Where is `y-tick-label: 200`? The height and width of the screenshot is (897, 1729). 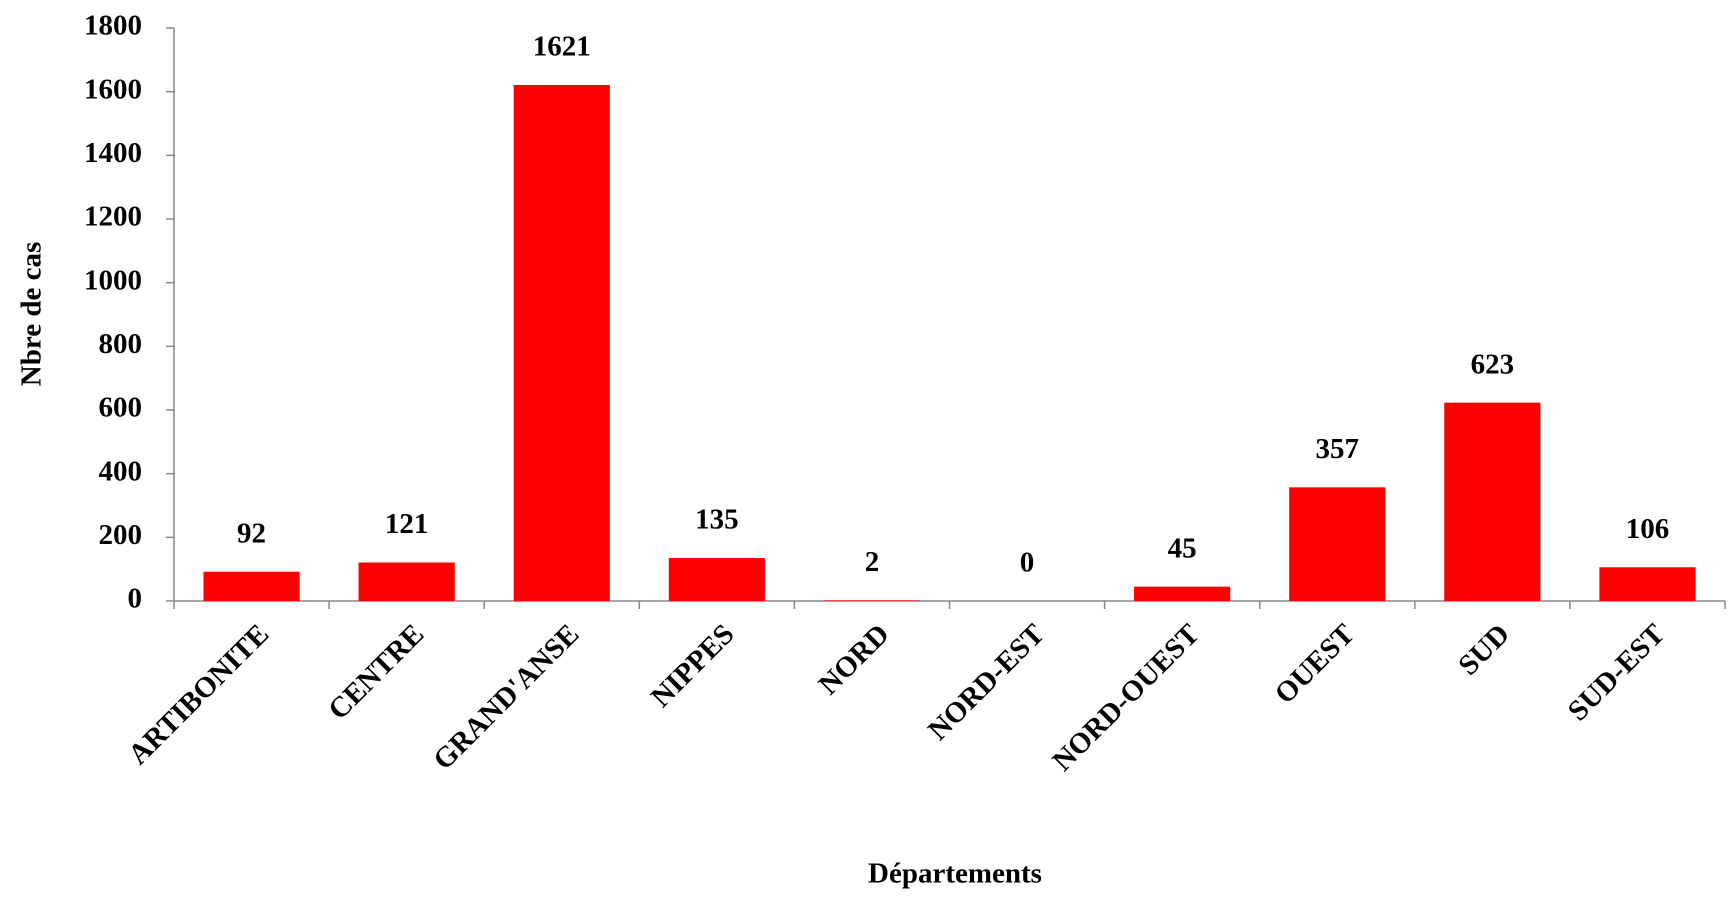 y-tick-label: 200 is located at coordinates (121, 535).